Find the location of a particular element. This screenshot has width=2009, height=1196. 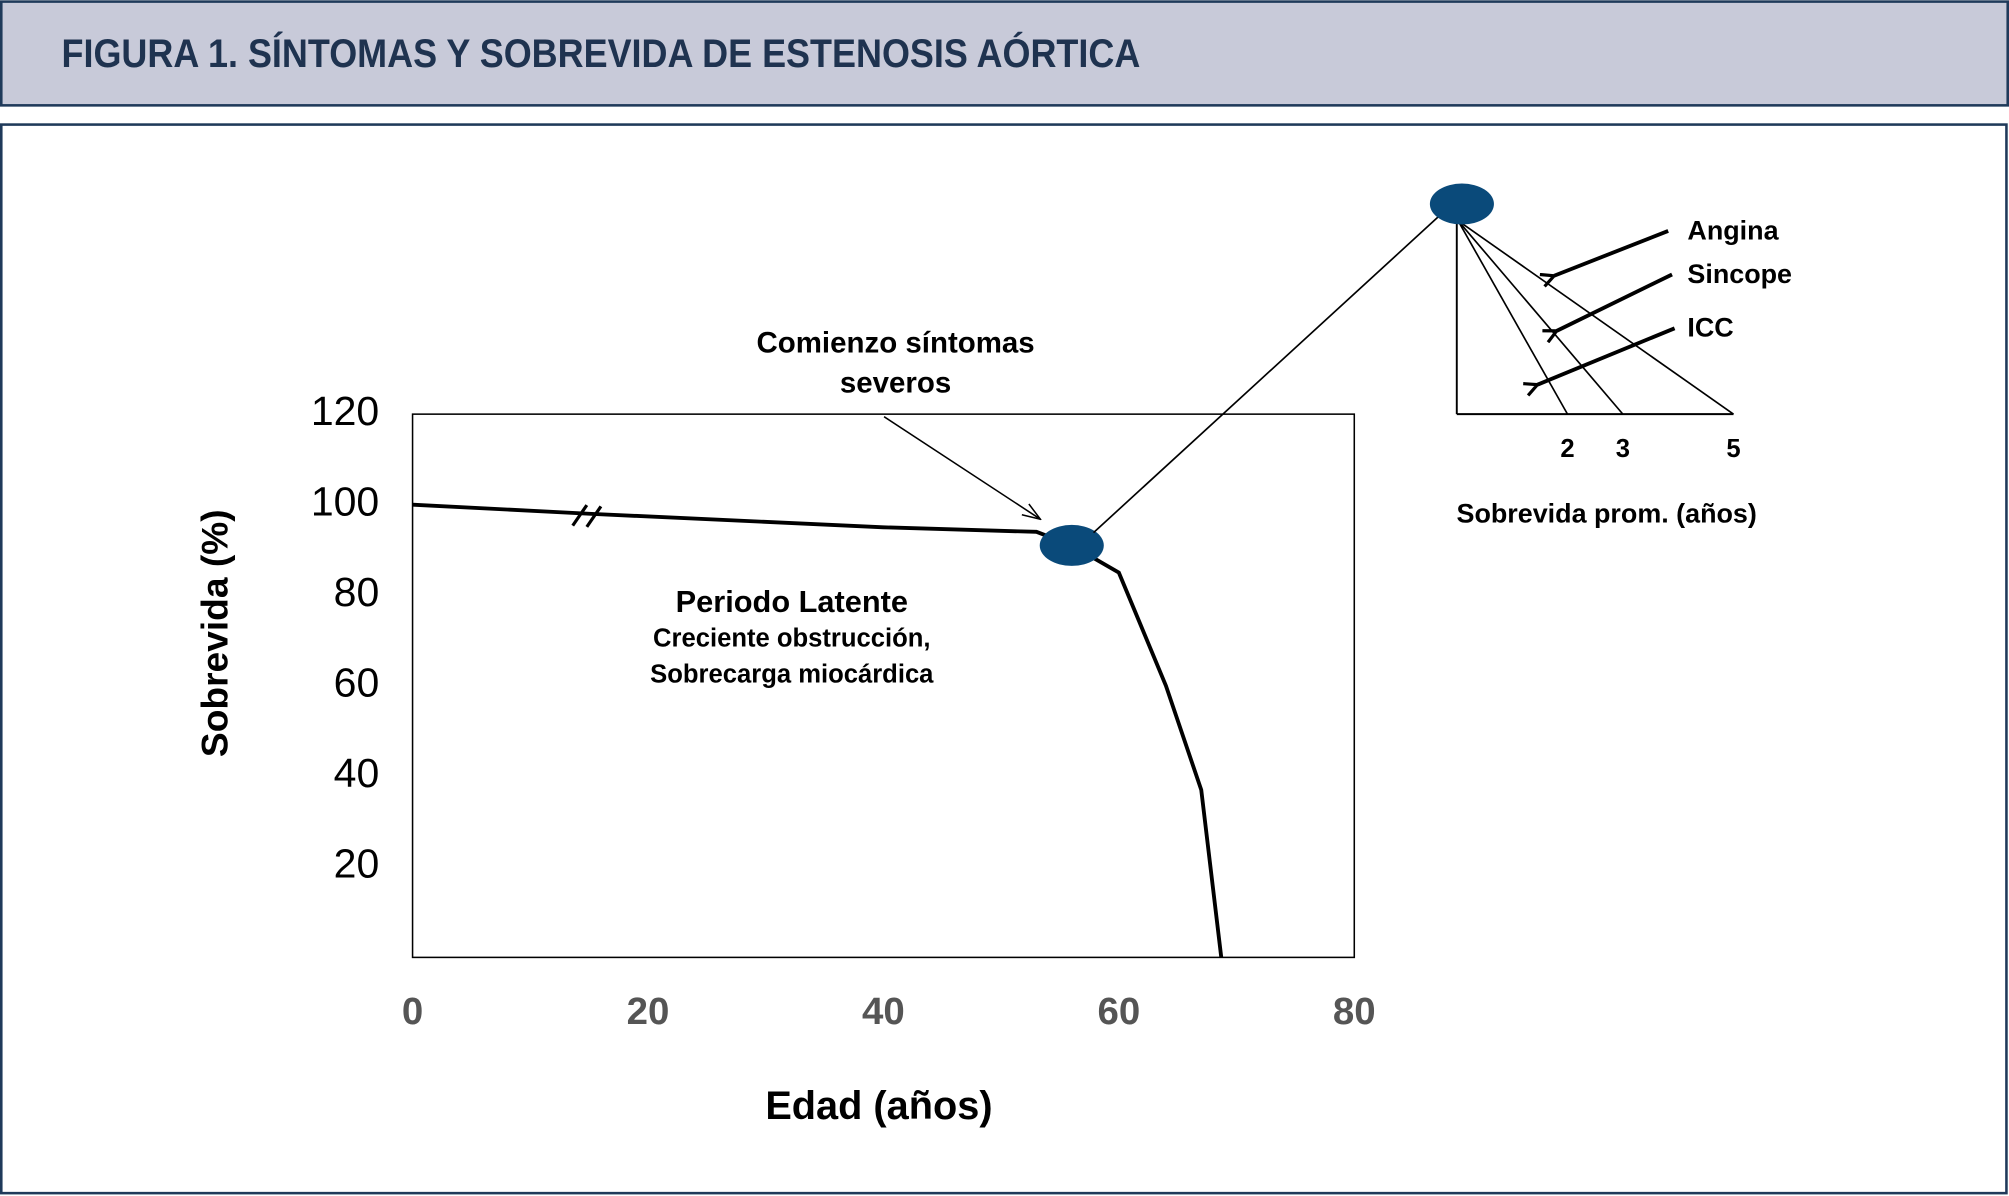

inset-tick-label: 5 is located at coordinates (1733, 449).